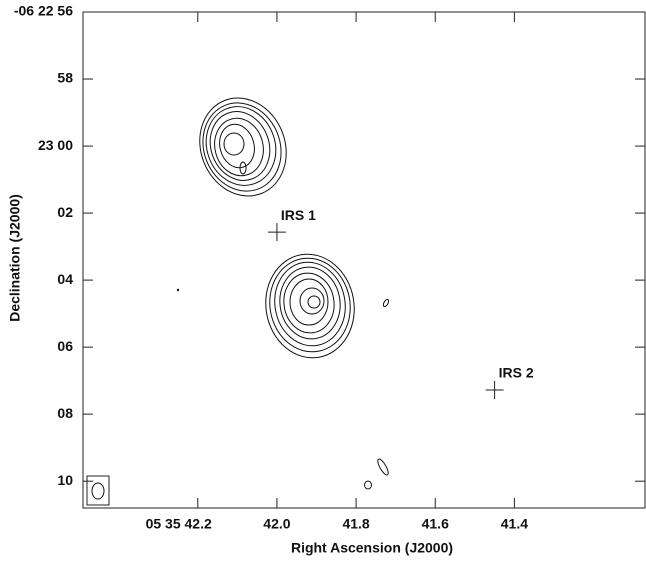 This screenshot has height=565, width=646. Describe the element at coordinates (43, 11) in the screenshot. I see `y-tick-label: -06 22 56` at that location.